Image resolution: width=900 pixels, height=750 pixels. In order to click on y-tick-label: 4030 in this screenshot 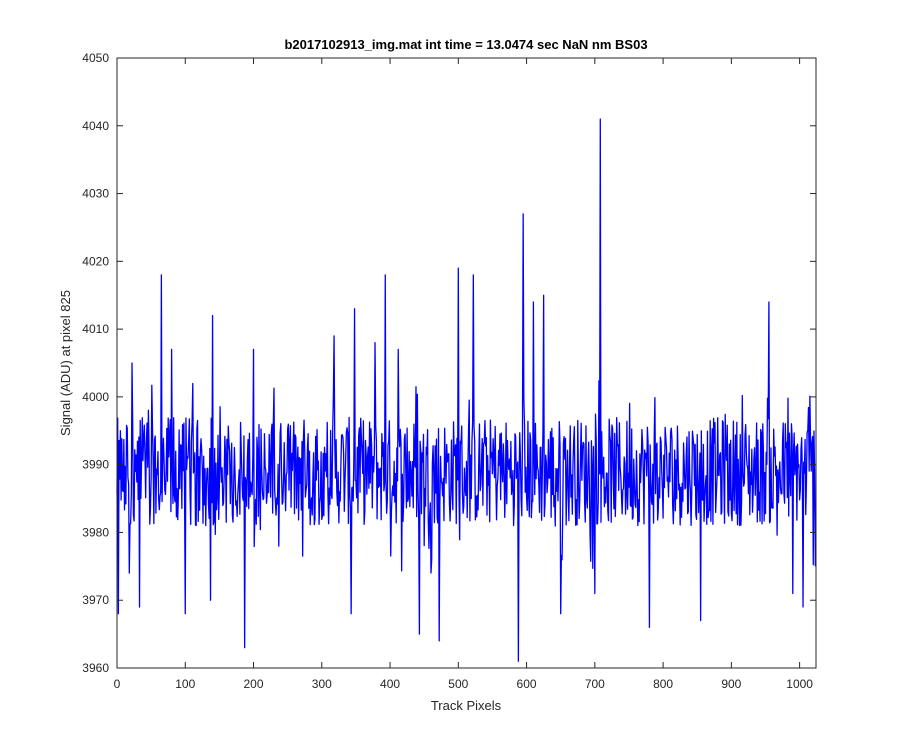, I will do `click(95, 194)`.